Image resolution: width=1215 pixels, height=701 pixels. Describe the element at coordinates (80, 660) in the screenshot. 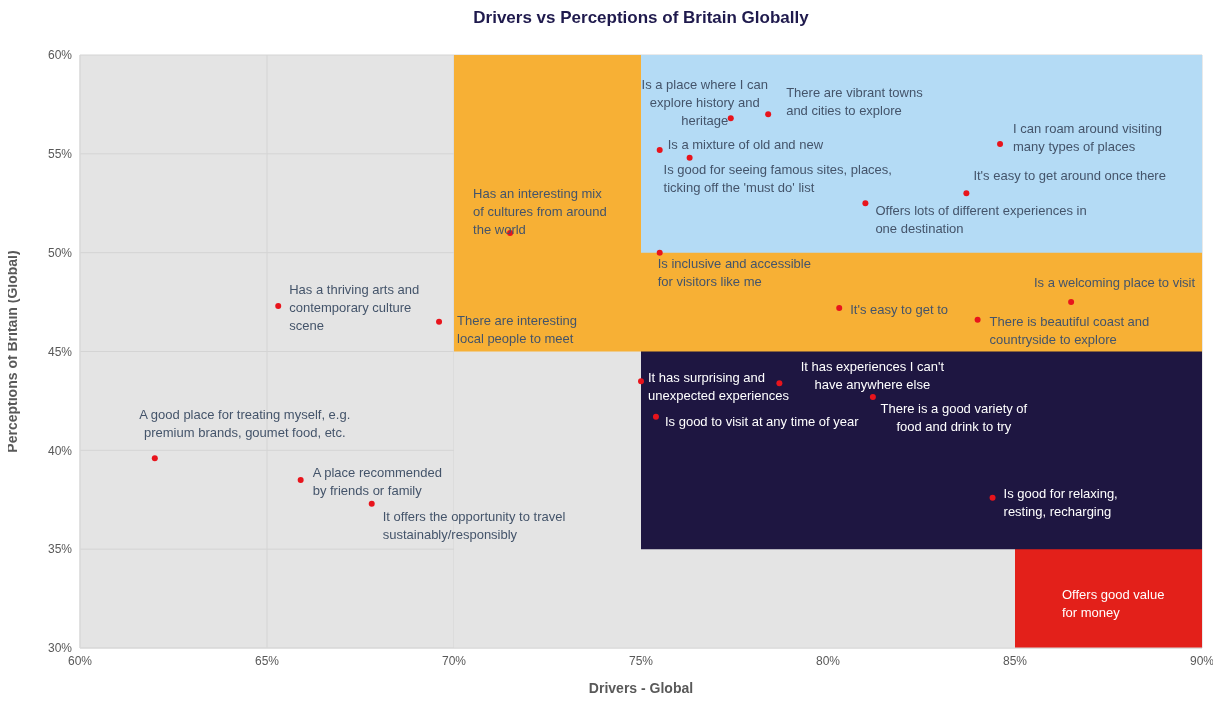

I see `x-tick-label: 60%` at that location.